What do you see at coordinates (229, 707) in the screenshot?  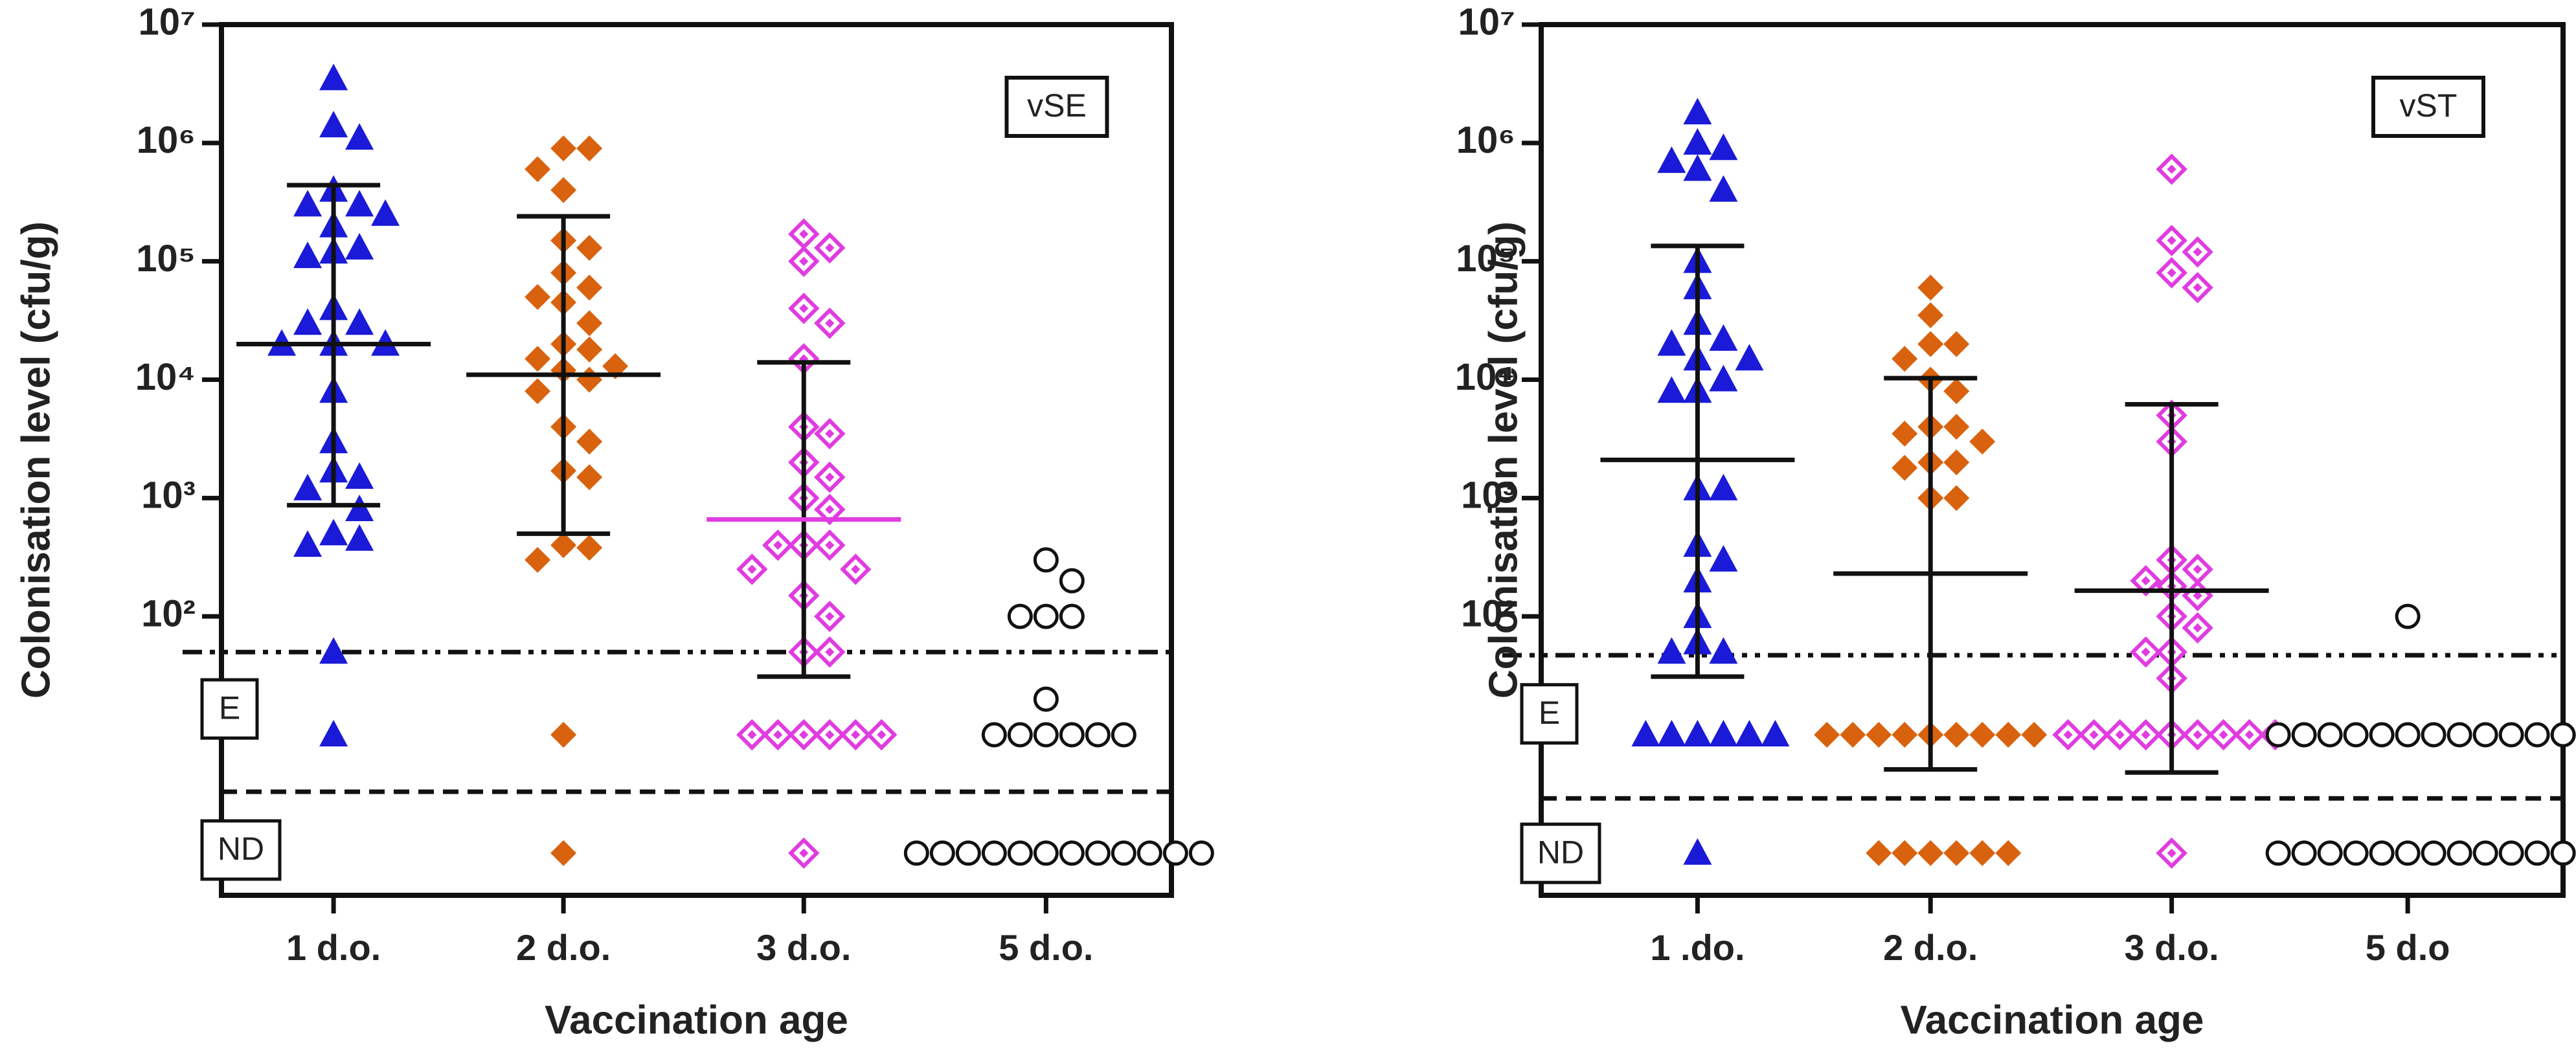 I see `threshold-label: E` at bounding box center [229, 707].